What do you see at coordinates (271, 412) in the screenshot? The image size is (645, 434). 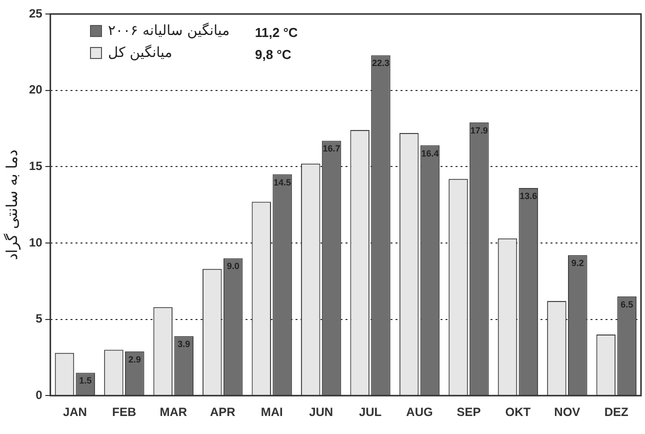 I see `x-tick-label: MAI` at bounding box center [271, 412].